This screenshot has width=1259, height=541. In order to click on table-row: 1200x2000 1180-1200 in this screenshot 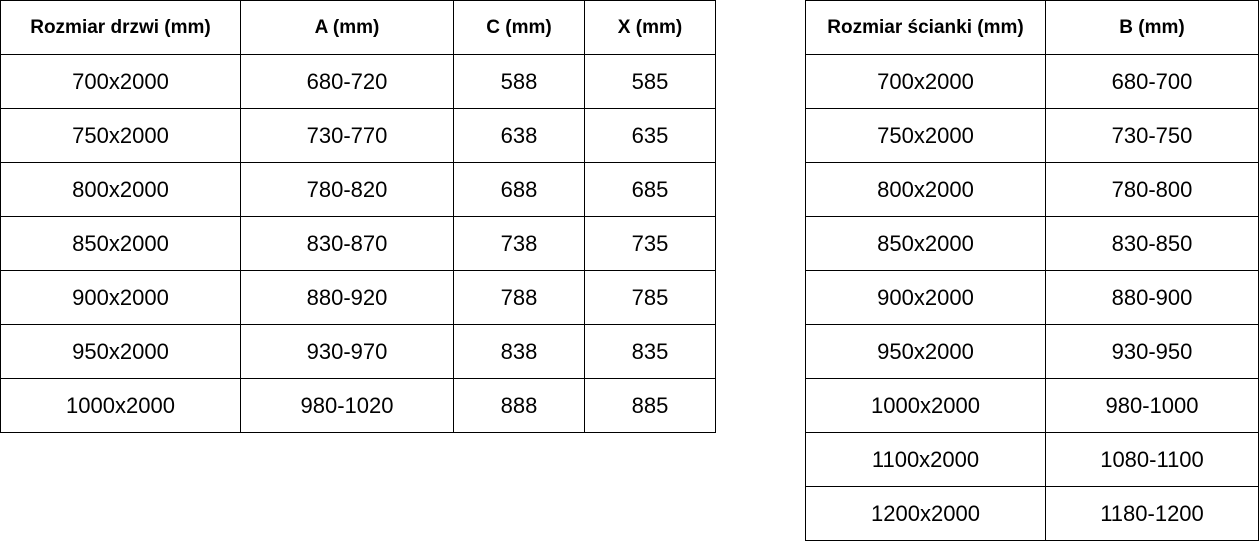, I will do `click(1032, 513)`.